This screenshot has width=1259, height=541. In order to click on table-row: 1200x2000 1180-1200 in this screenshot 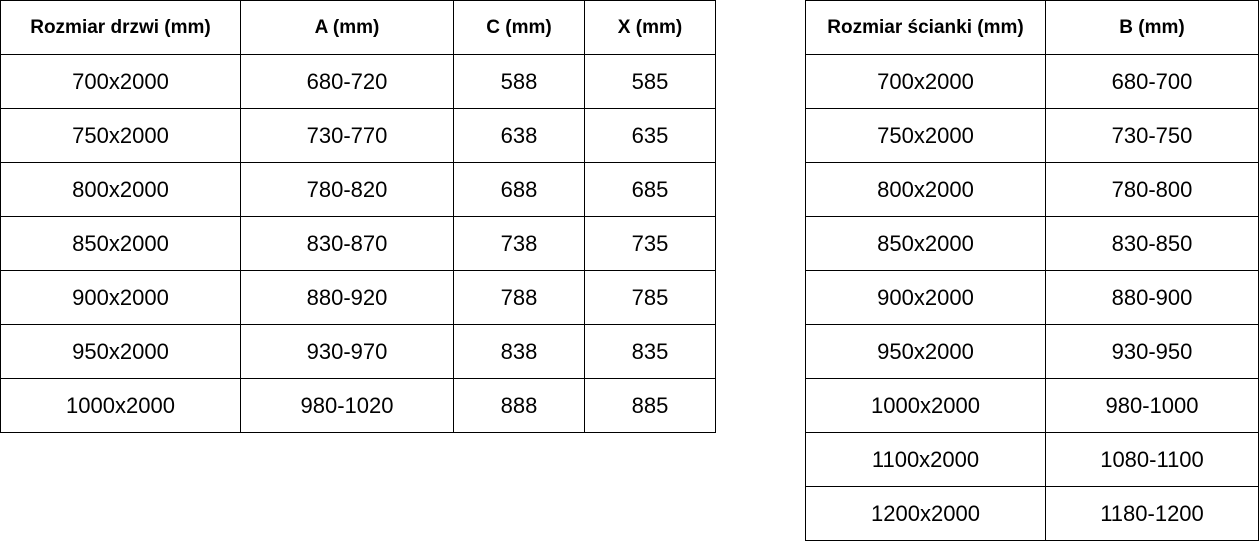, I will do `click(1032, 513)`.